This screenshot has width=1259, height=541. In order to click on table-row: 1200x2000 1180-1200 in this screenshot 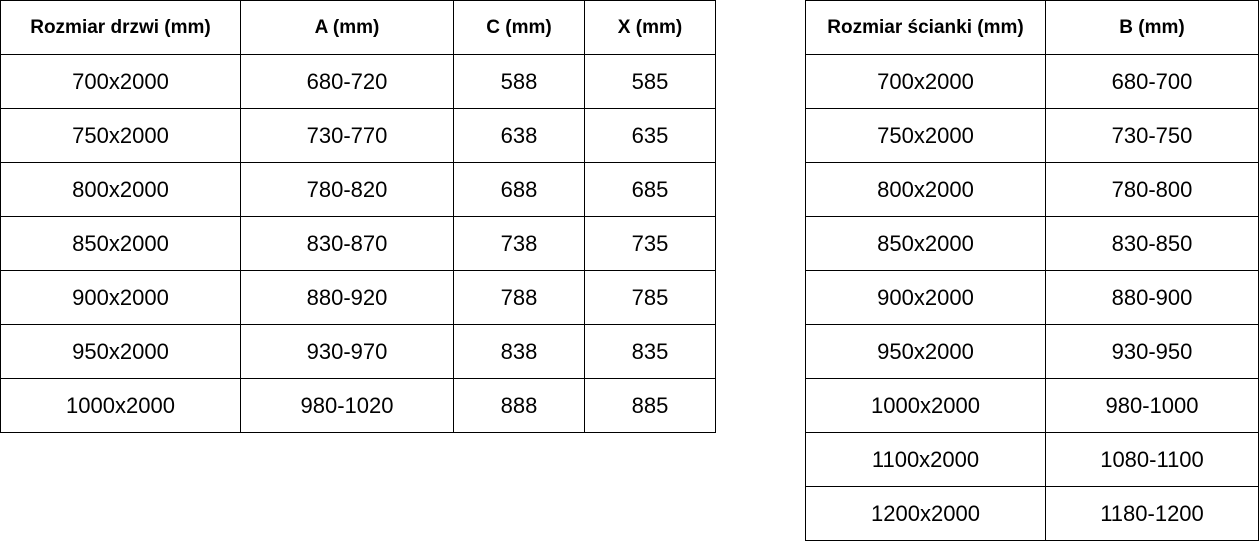, I will do `click(1032, 513)`.